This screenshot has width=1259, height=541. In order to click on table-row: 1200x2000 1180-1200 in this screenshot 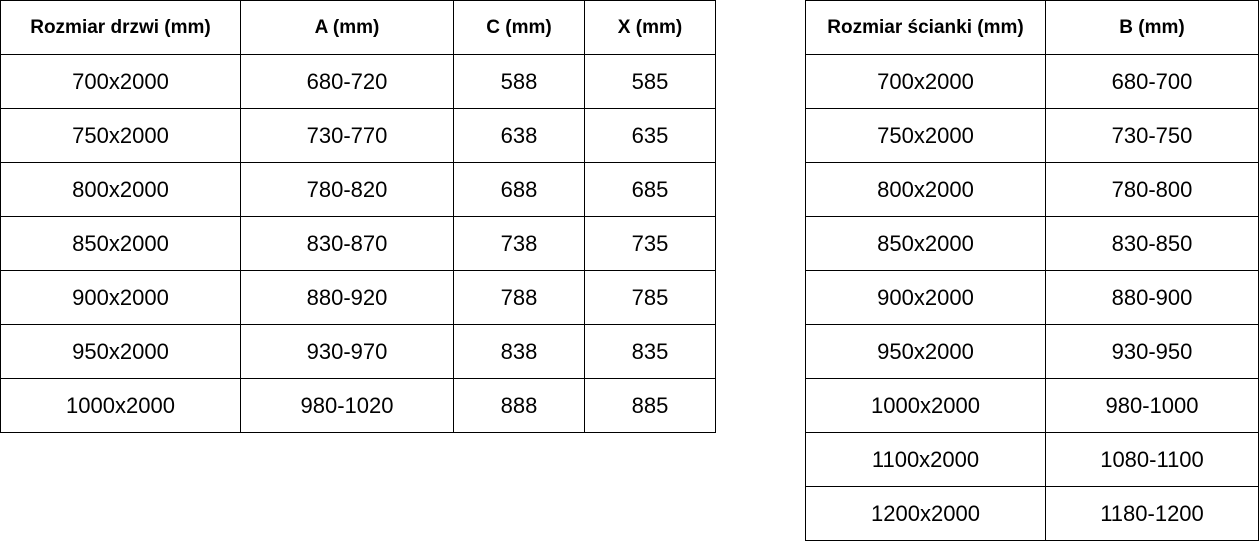, I will do `click(1032, 513)`.